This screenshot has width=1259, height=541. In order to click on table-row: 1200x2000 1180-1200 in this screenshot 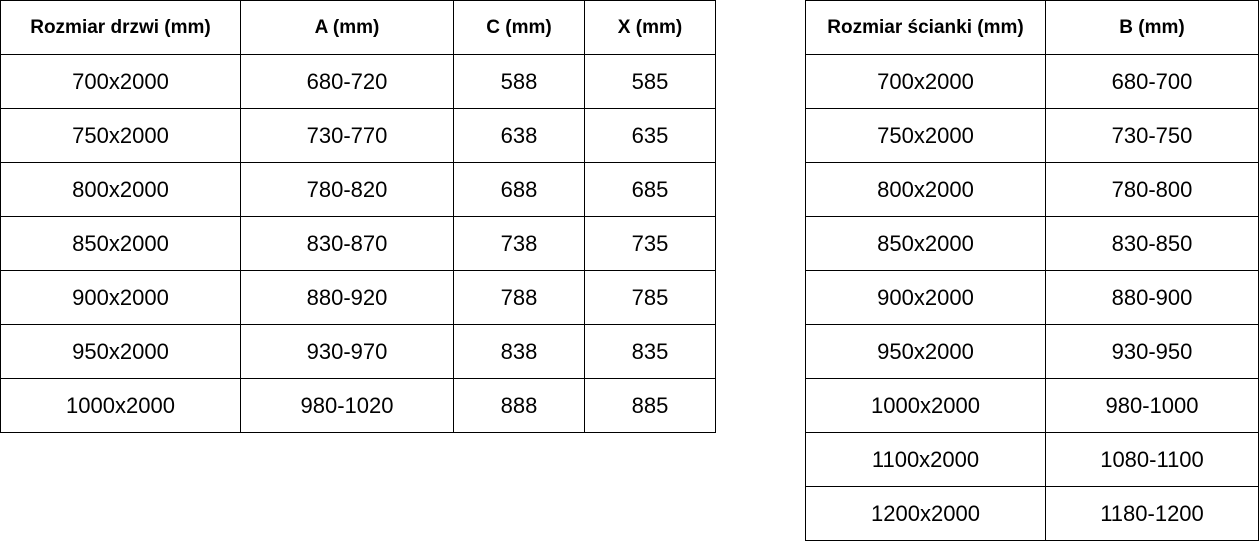, I will do `click(1032, 513)`.